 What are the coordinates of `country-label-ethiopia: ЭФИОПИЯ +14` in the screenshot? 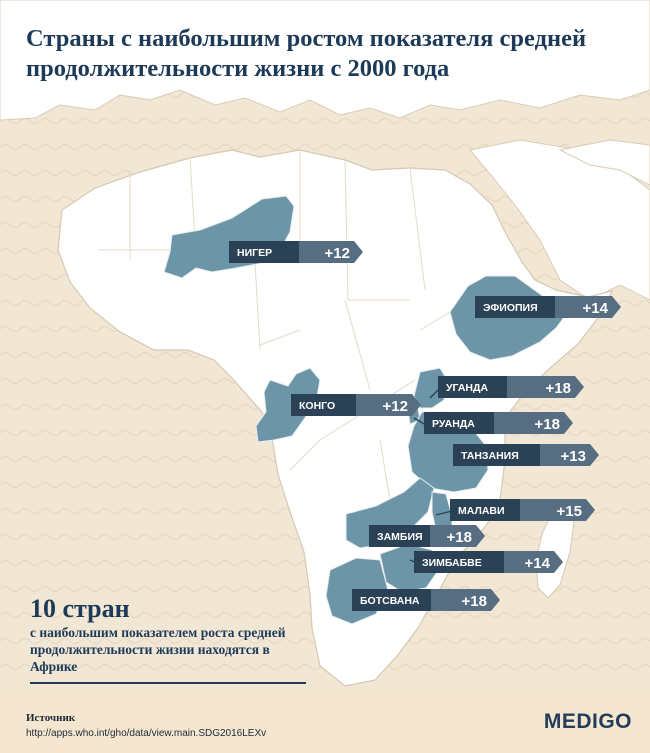 It's located at (548, 307).